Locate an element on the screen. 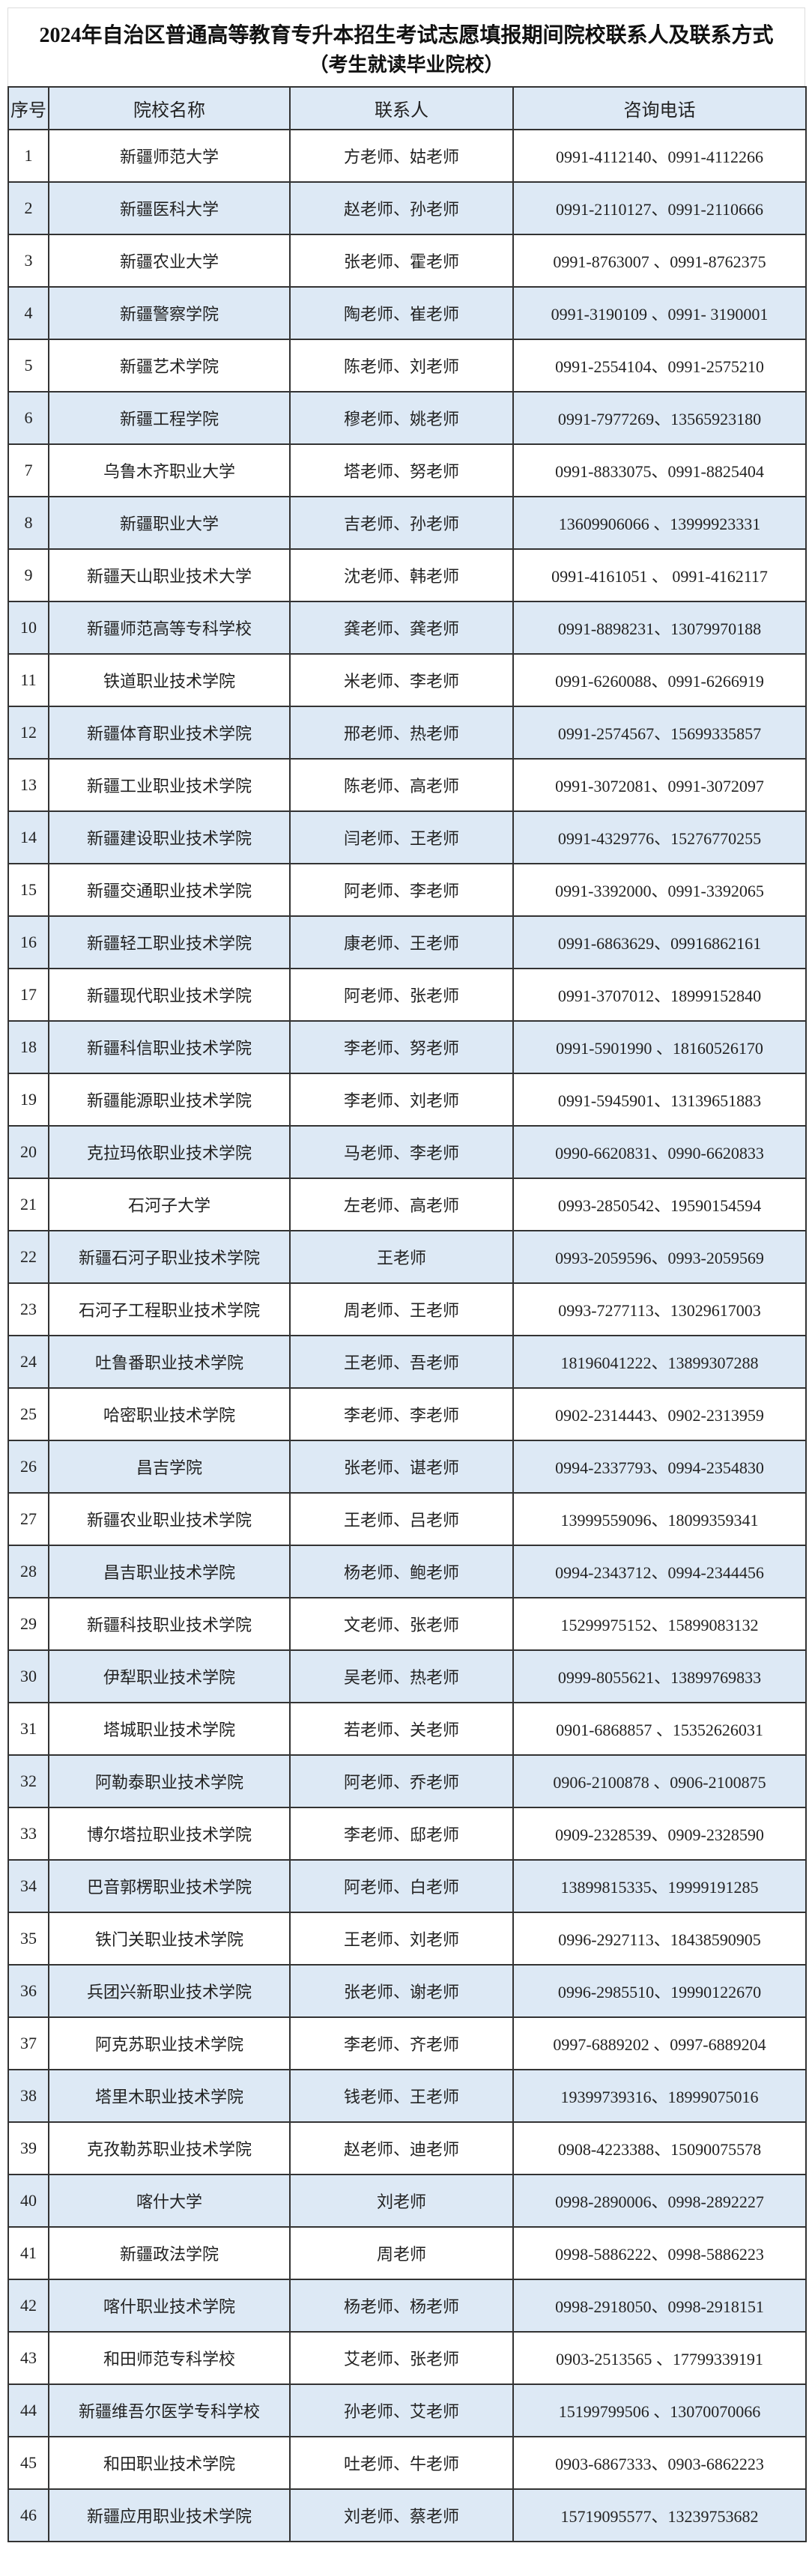  cell-index: 14 is located at coordinates (28, 837).